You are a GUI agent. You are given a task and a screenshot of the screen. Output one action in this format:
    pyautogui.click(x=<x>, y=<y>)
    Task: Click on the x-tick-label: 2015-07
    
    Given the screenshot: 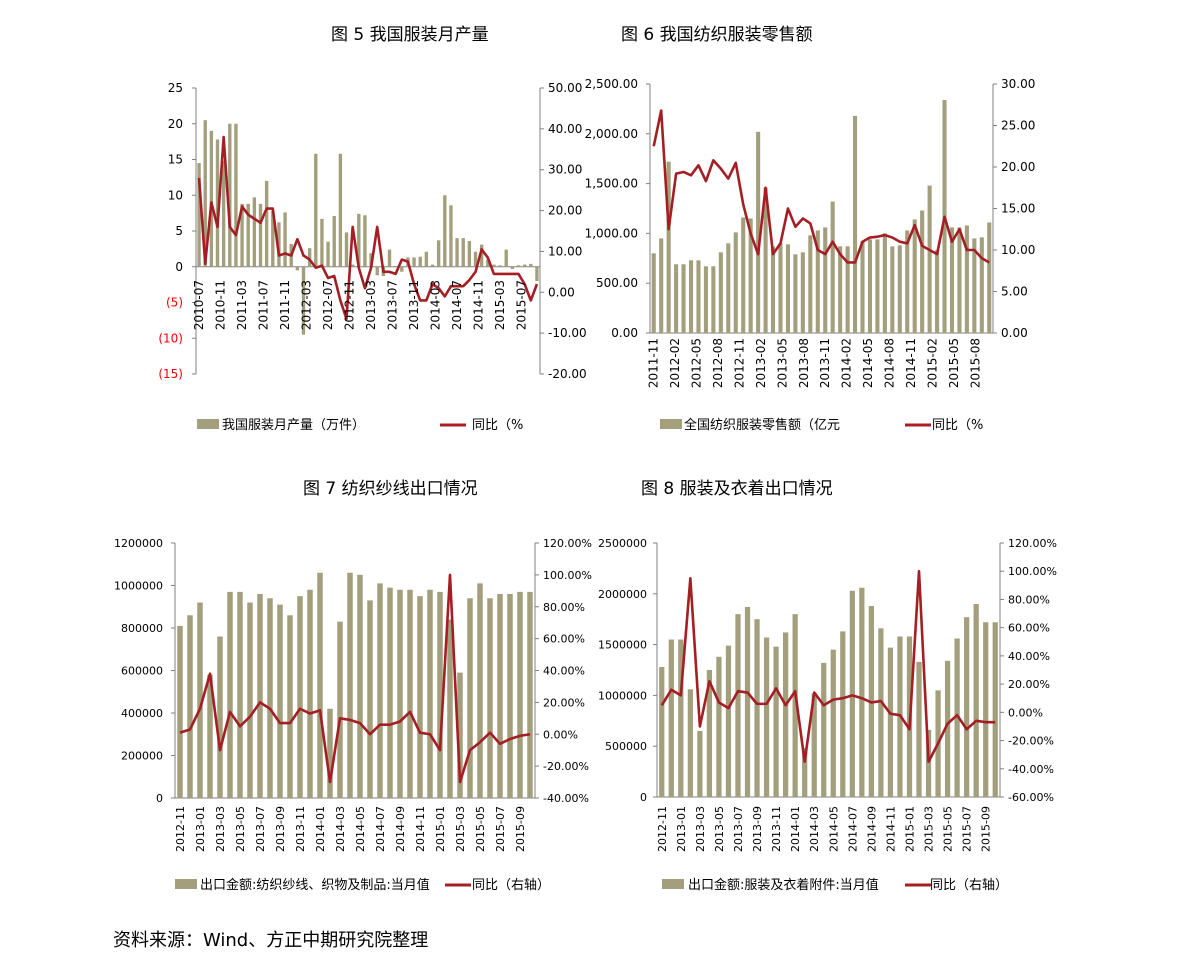 What is the action you would take?
    pyautogui.click(x=967, y=829)
    